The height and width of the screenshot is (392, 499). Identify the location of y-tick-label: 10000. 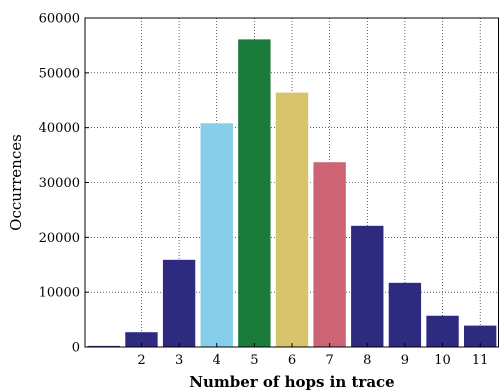
(59, 293).